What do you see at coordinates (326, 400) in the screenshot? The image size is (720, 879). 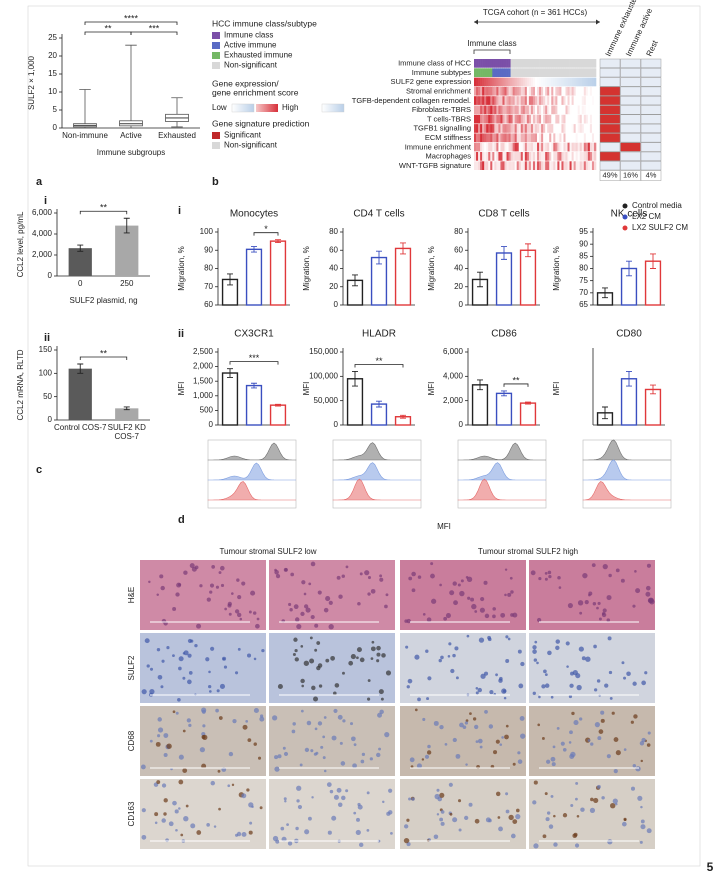 I see `y-tick-label: 50,000` at bounding box center [326, 400].